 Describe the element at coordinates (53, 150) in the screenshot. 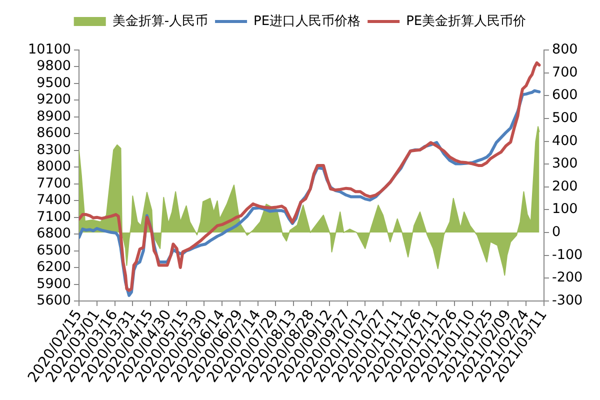

I see `y-tick-label: 8300` at that location.